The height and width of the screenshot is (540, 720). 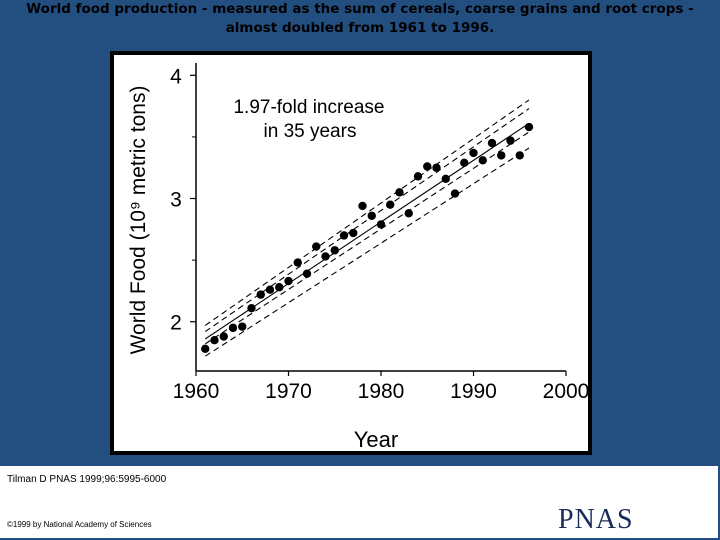 I want to click on data-point-1979, so click(x=371, y=215).